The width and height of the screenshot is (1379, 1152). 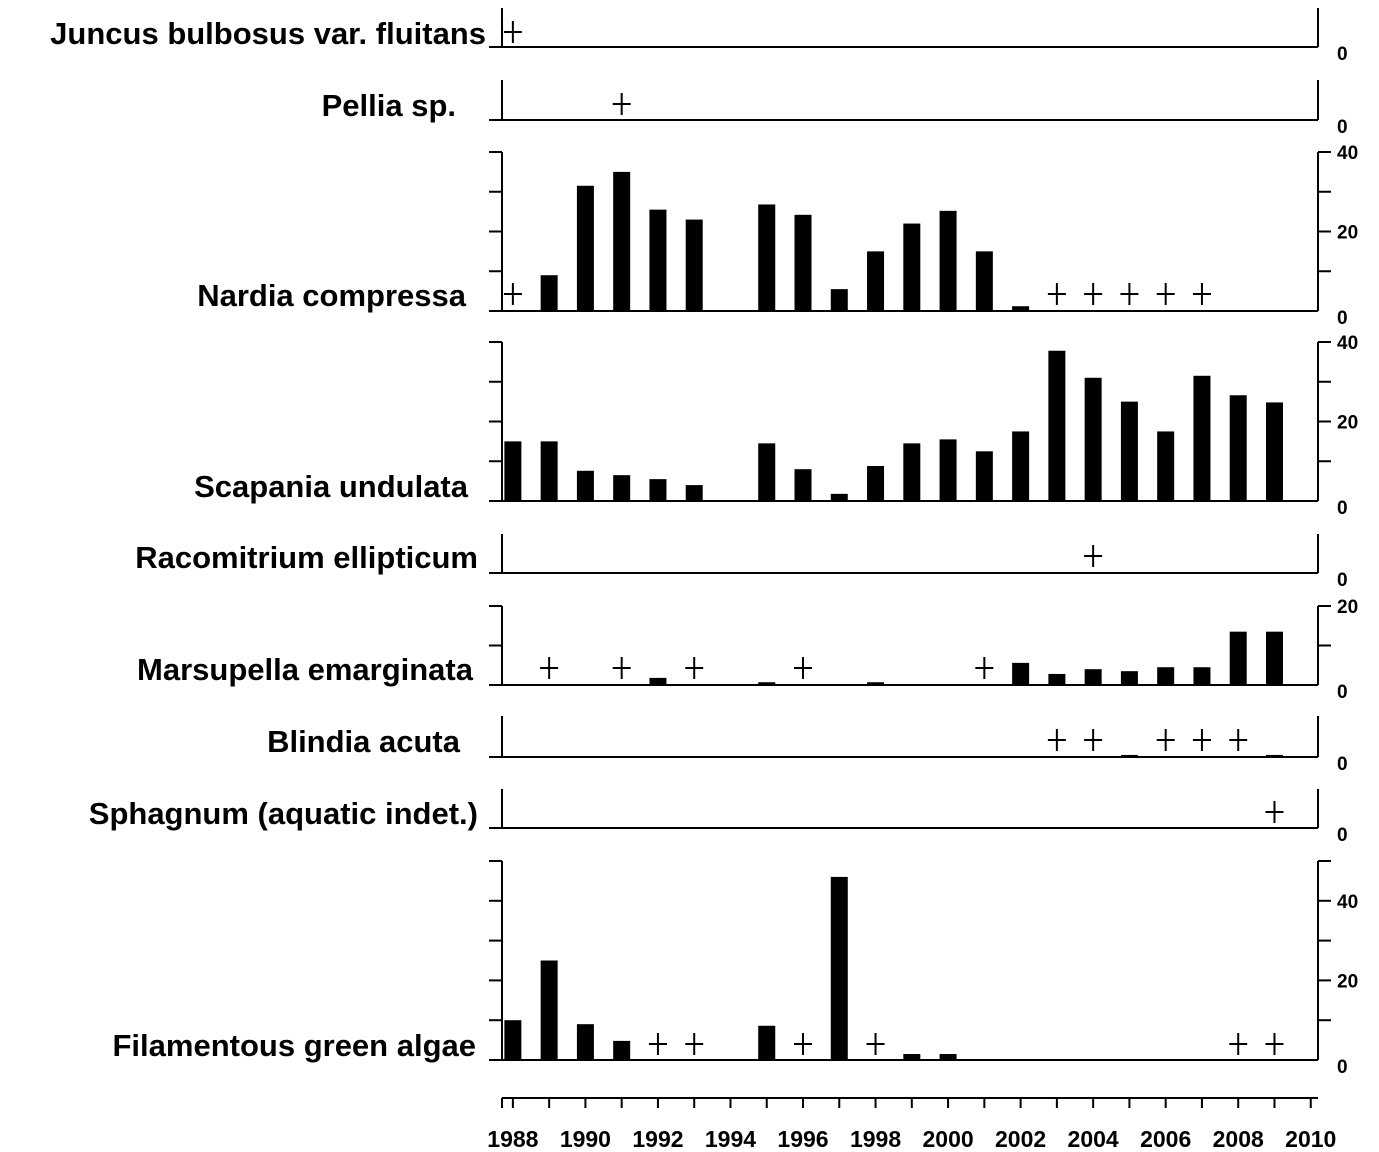 What do you see at coordinates (295, 1045) in the screenshot?
I see `species-label: Filamentous green algae` at bounding box center [295, 1045].